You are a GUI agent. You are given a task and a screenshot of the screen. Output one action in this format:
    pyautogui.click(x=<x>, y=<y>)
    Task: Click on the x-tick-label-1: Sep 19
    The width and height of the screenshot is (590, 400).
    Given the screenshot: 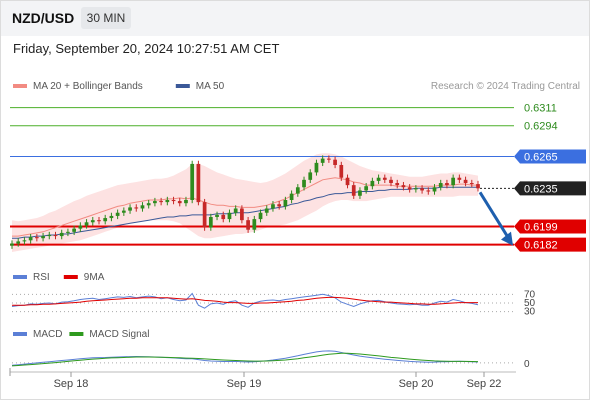 What is the action you would take?
    pyautogui.click(x=244, y=384)
    